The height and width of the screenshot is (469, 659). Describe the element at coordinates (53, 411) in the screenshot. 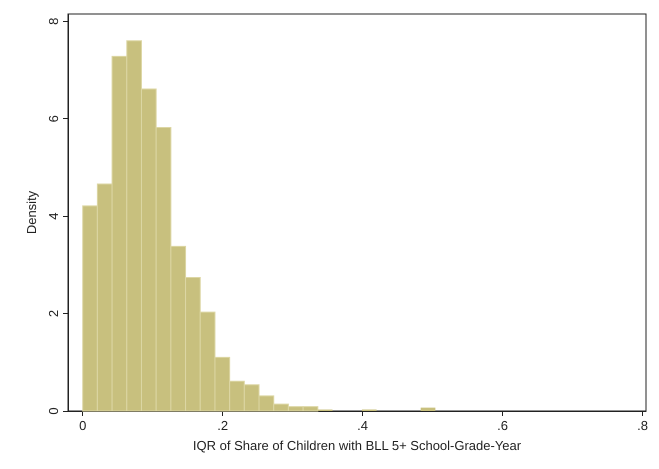

I see `y-tick-label: 0` at that location.